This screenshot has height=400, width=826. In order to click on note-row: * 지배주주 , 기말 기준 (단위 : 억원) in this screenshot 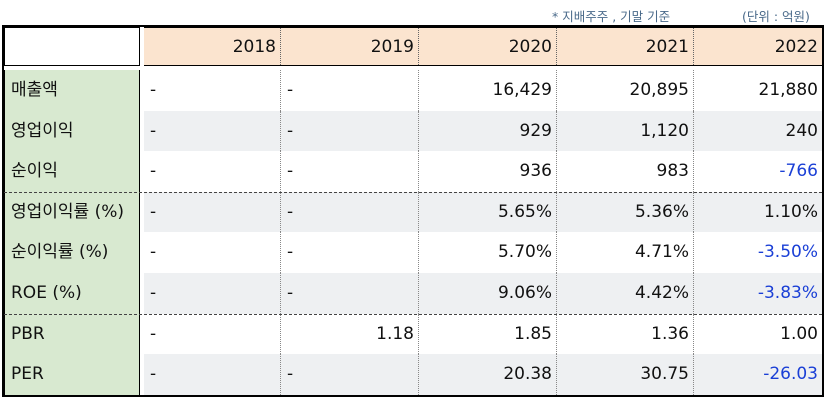, I will do `click(413, 14)`.